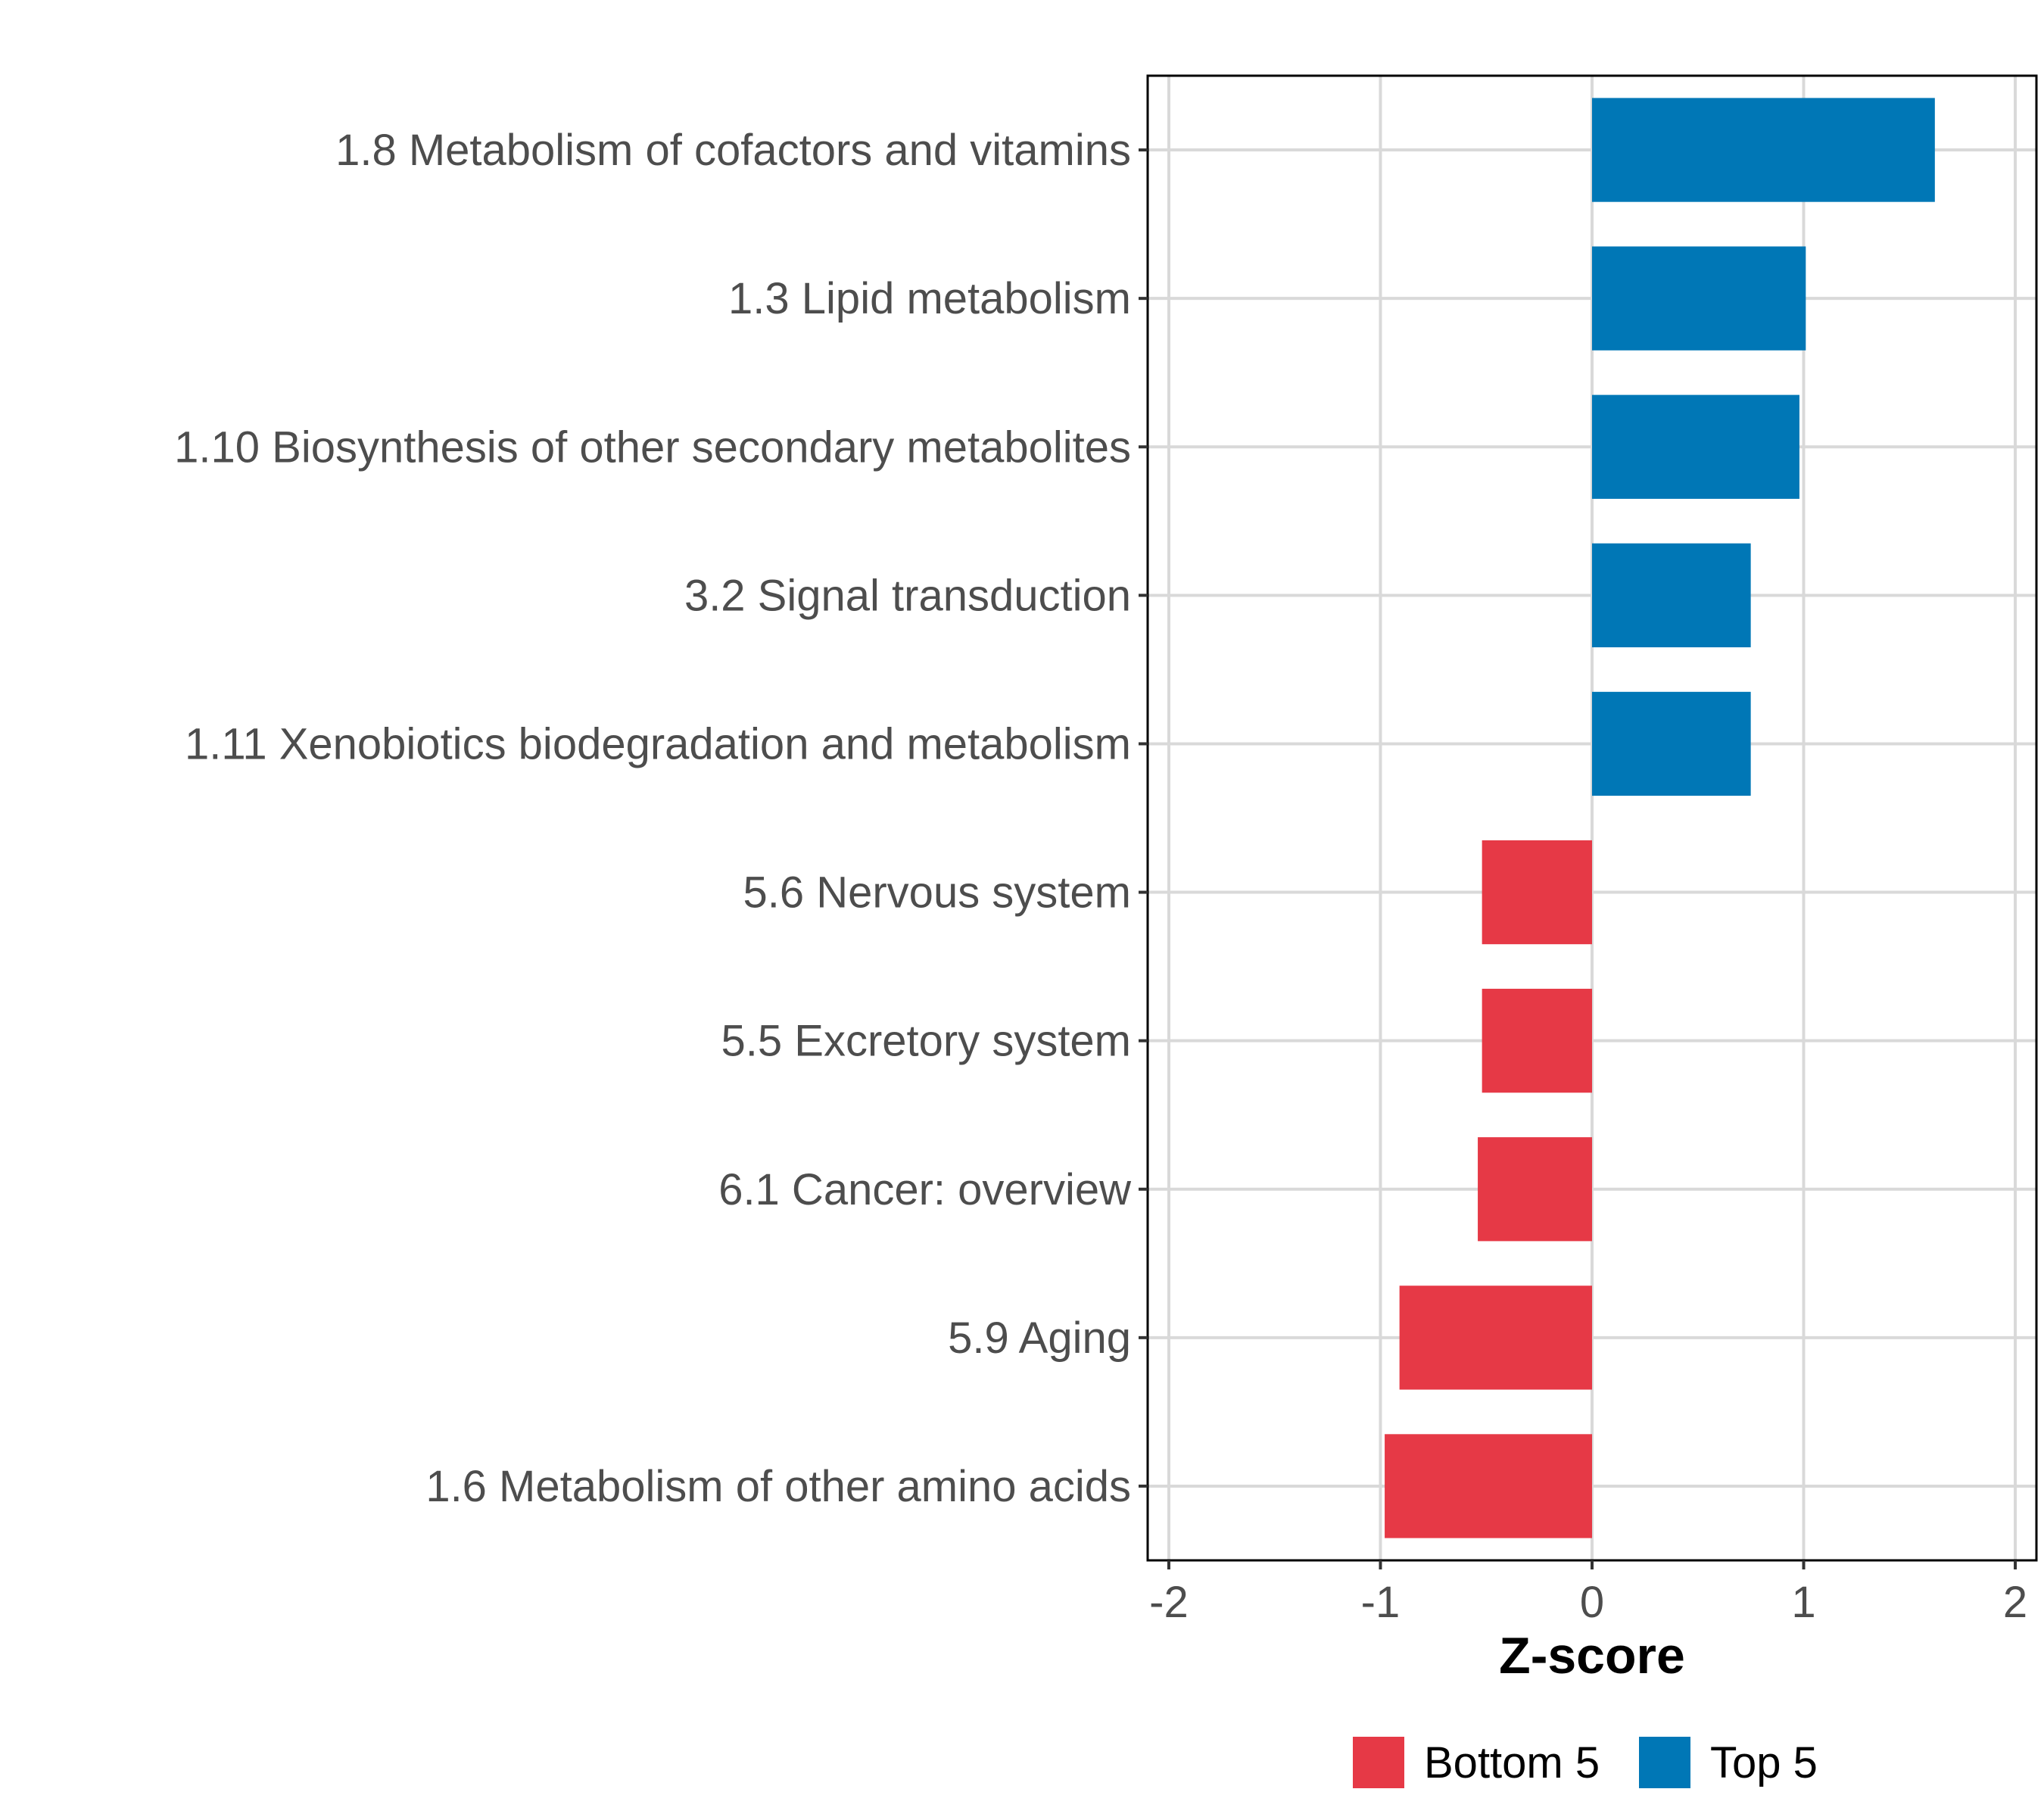 The width and height of the screenshot is (2044, 1817). Describe the element at coordinates (1381, 1602) in the screenshot. I see `x-tick-label-1: -1` at that location.